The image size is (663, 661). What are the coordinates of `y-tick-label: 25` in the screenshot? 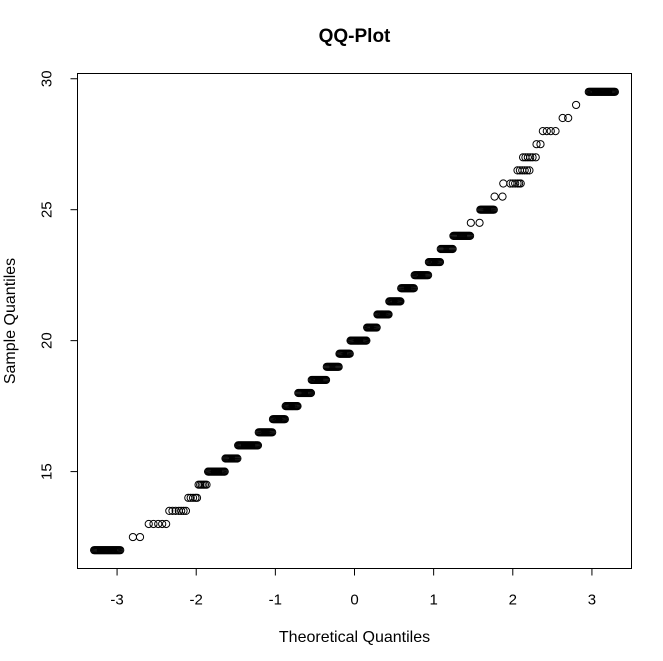 It's located at (47, 209).